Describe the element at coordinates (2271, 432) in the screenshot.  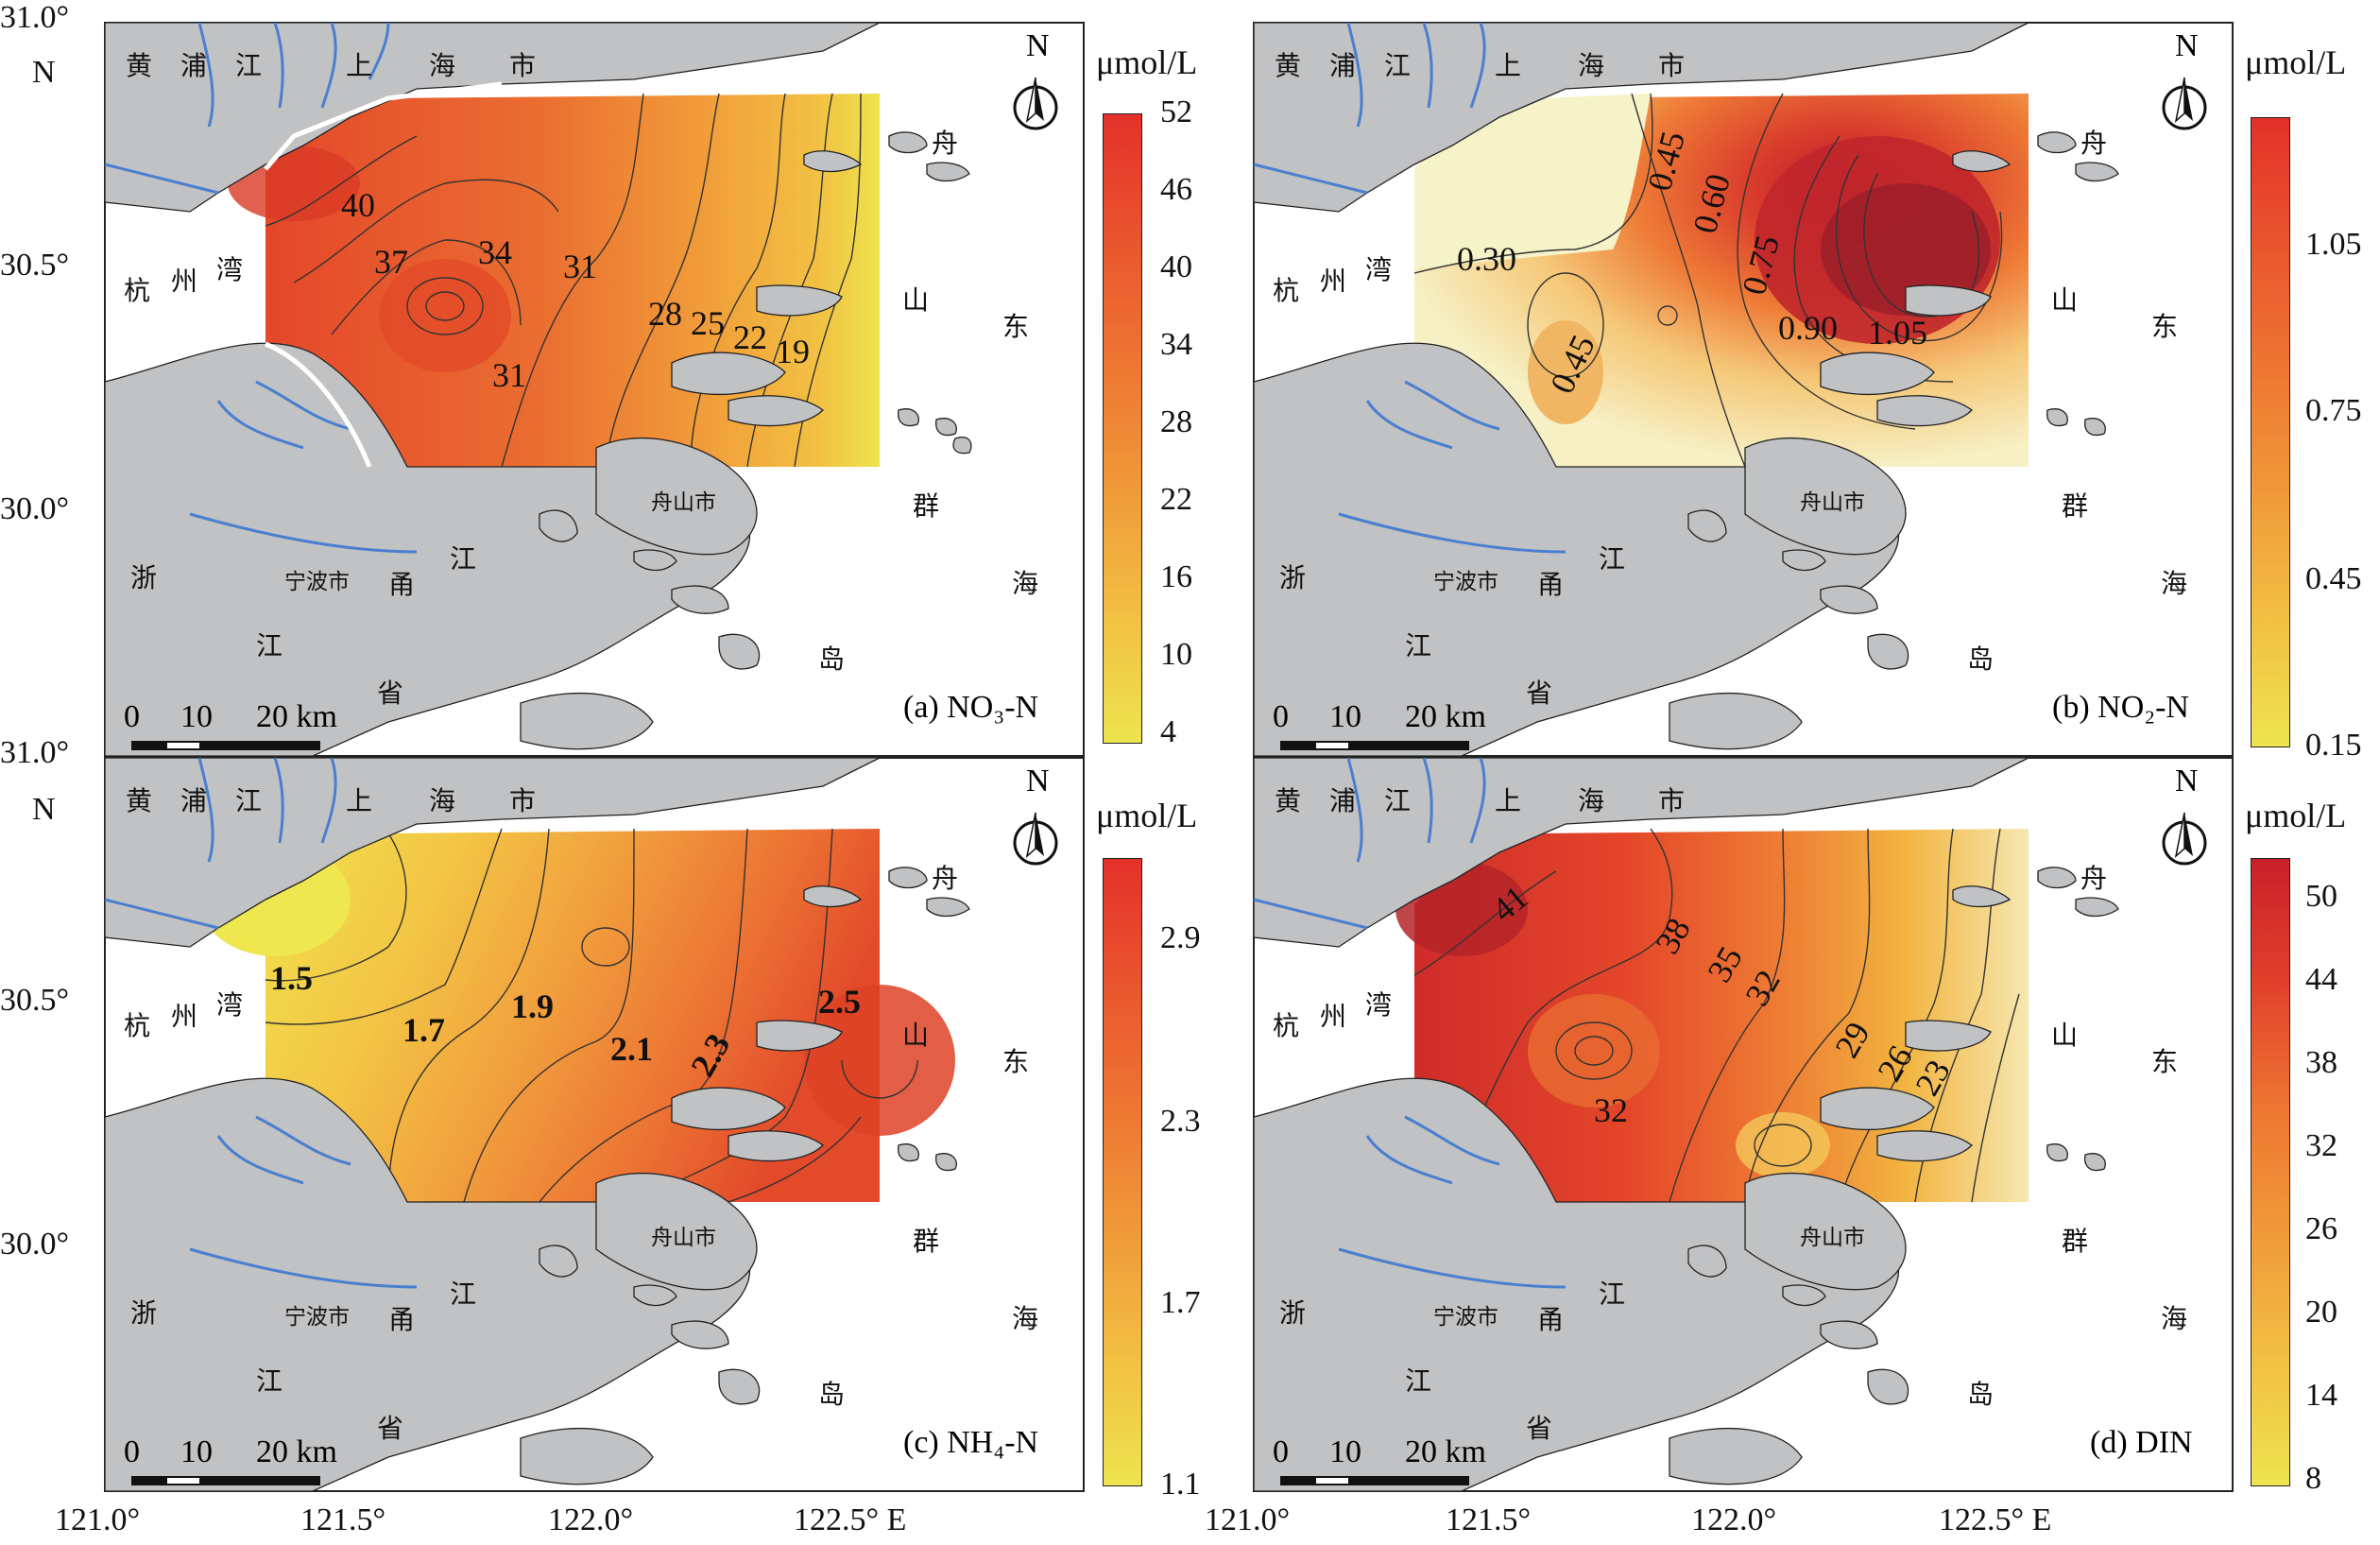
I see `colorbar-b` at that location.